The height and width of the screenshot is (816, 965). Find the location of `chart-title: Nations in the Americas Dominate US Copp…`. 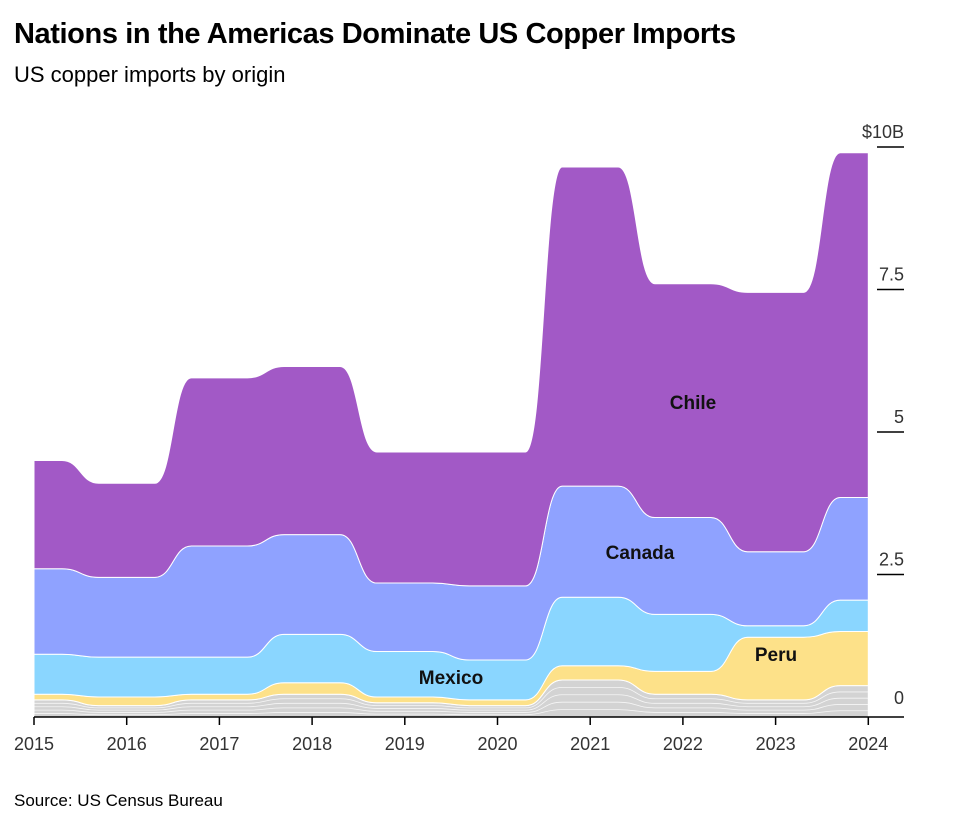

chart-title: Nations in the Americas Dominate US Copp… is located at coordinates (375, 34).